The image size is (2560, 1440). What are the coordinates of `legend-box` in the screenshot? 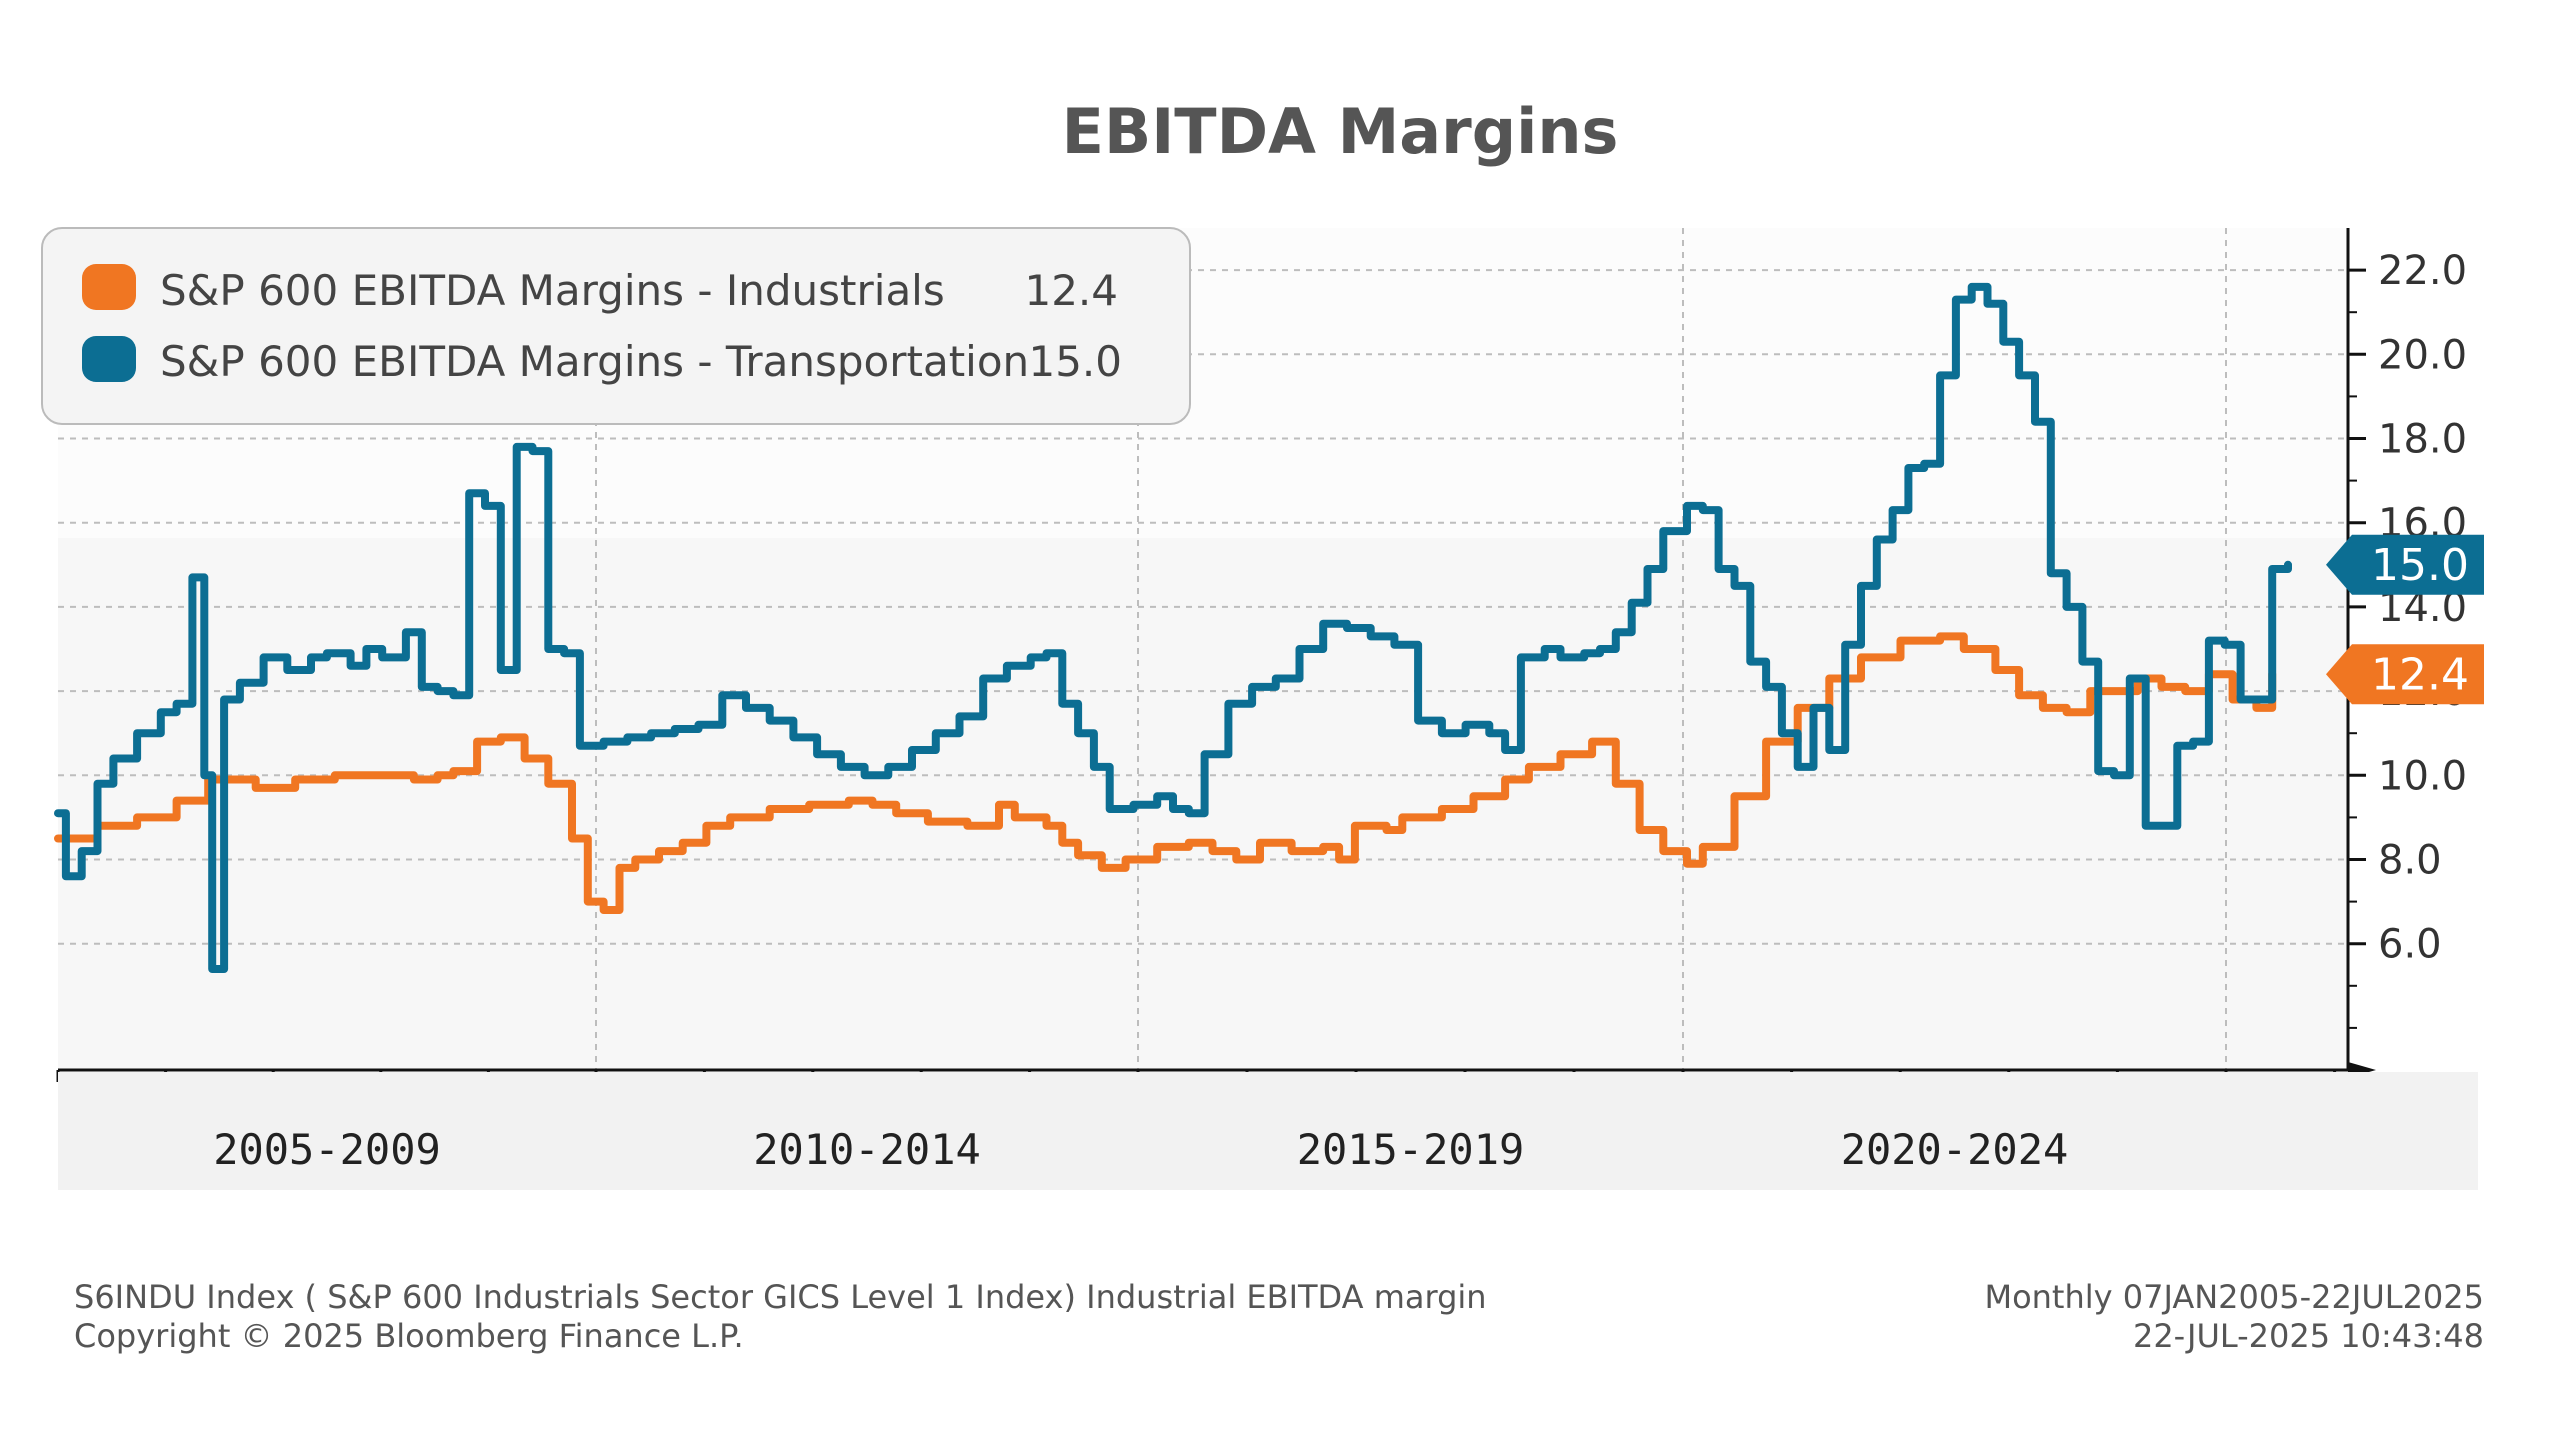 It's located at (616, 326).